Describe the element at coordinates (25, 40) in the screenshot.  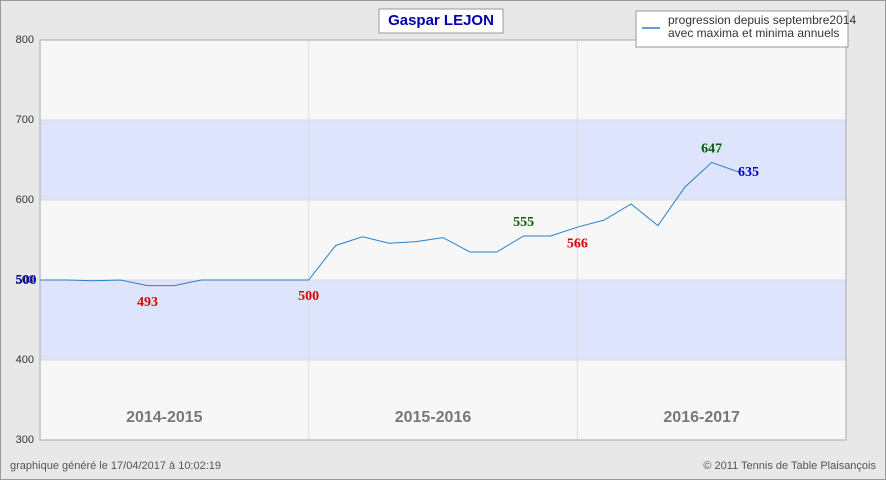
I see `y-tick-label: 800` at that location.